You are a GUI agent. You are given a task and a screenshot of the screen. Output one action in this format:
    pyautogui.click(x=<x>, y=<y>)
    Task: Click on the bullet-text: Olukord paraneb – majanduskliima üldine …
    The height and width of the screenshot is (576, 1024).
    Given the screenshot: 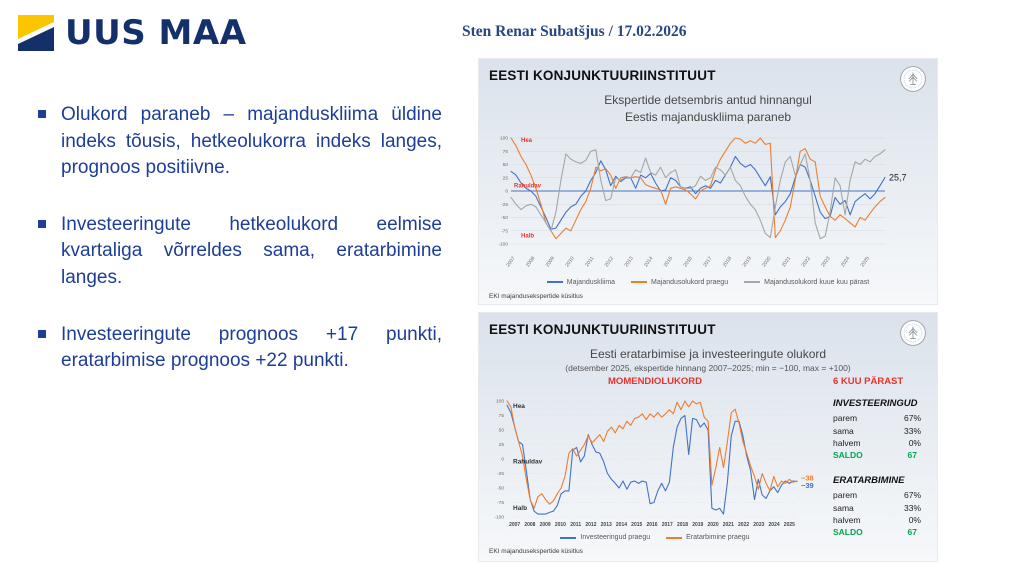 What is the action you would take?
    pyautogui.click(x=251, y=141)
    